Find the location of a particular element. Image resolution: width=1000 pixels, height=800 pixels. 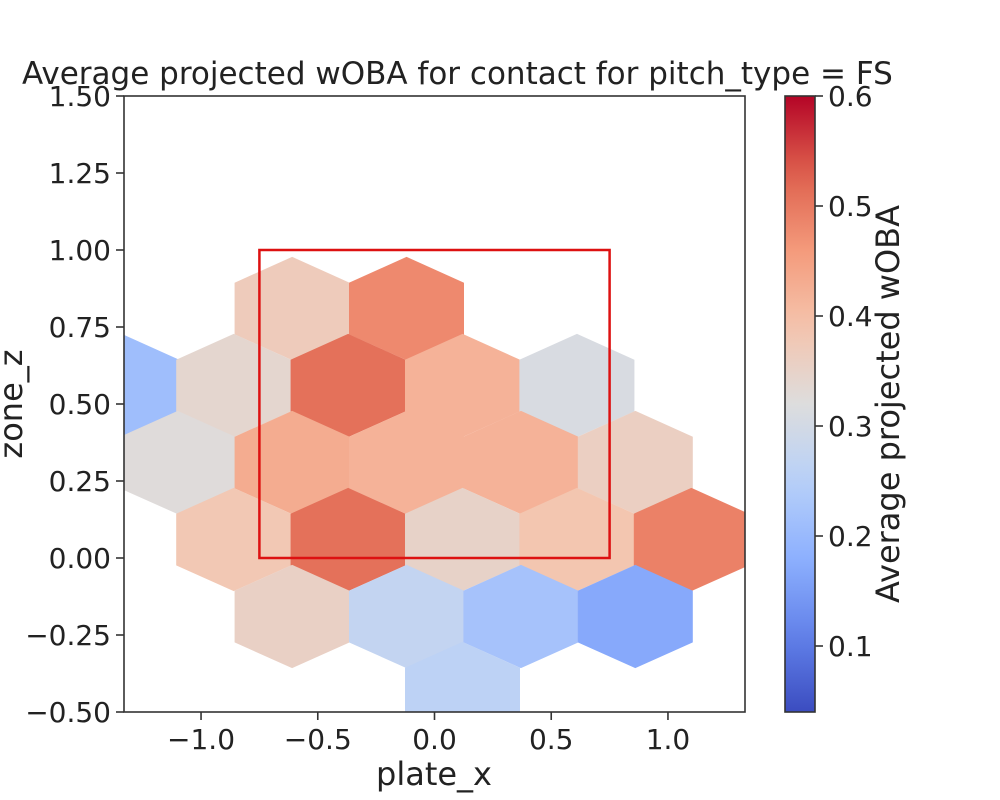

y-tick-label: 1.50 is located at coordinates (80, 96).